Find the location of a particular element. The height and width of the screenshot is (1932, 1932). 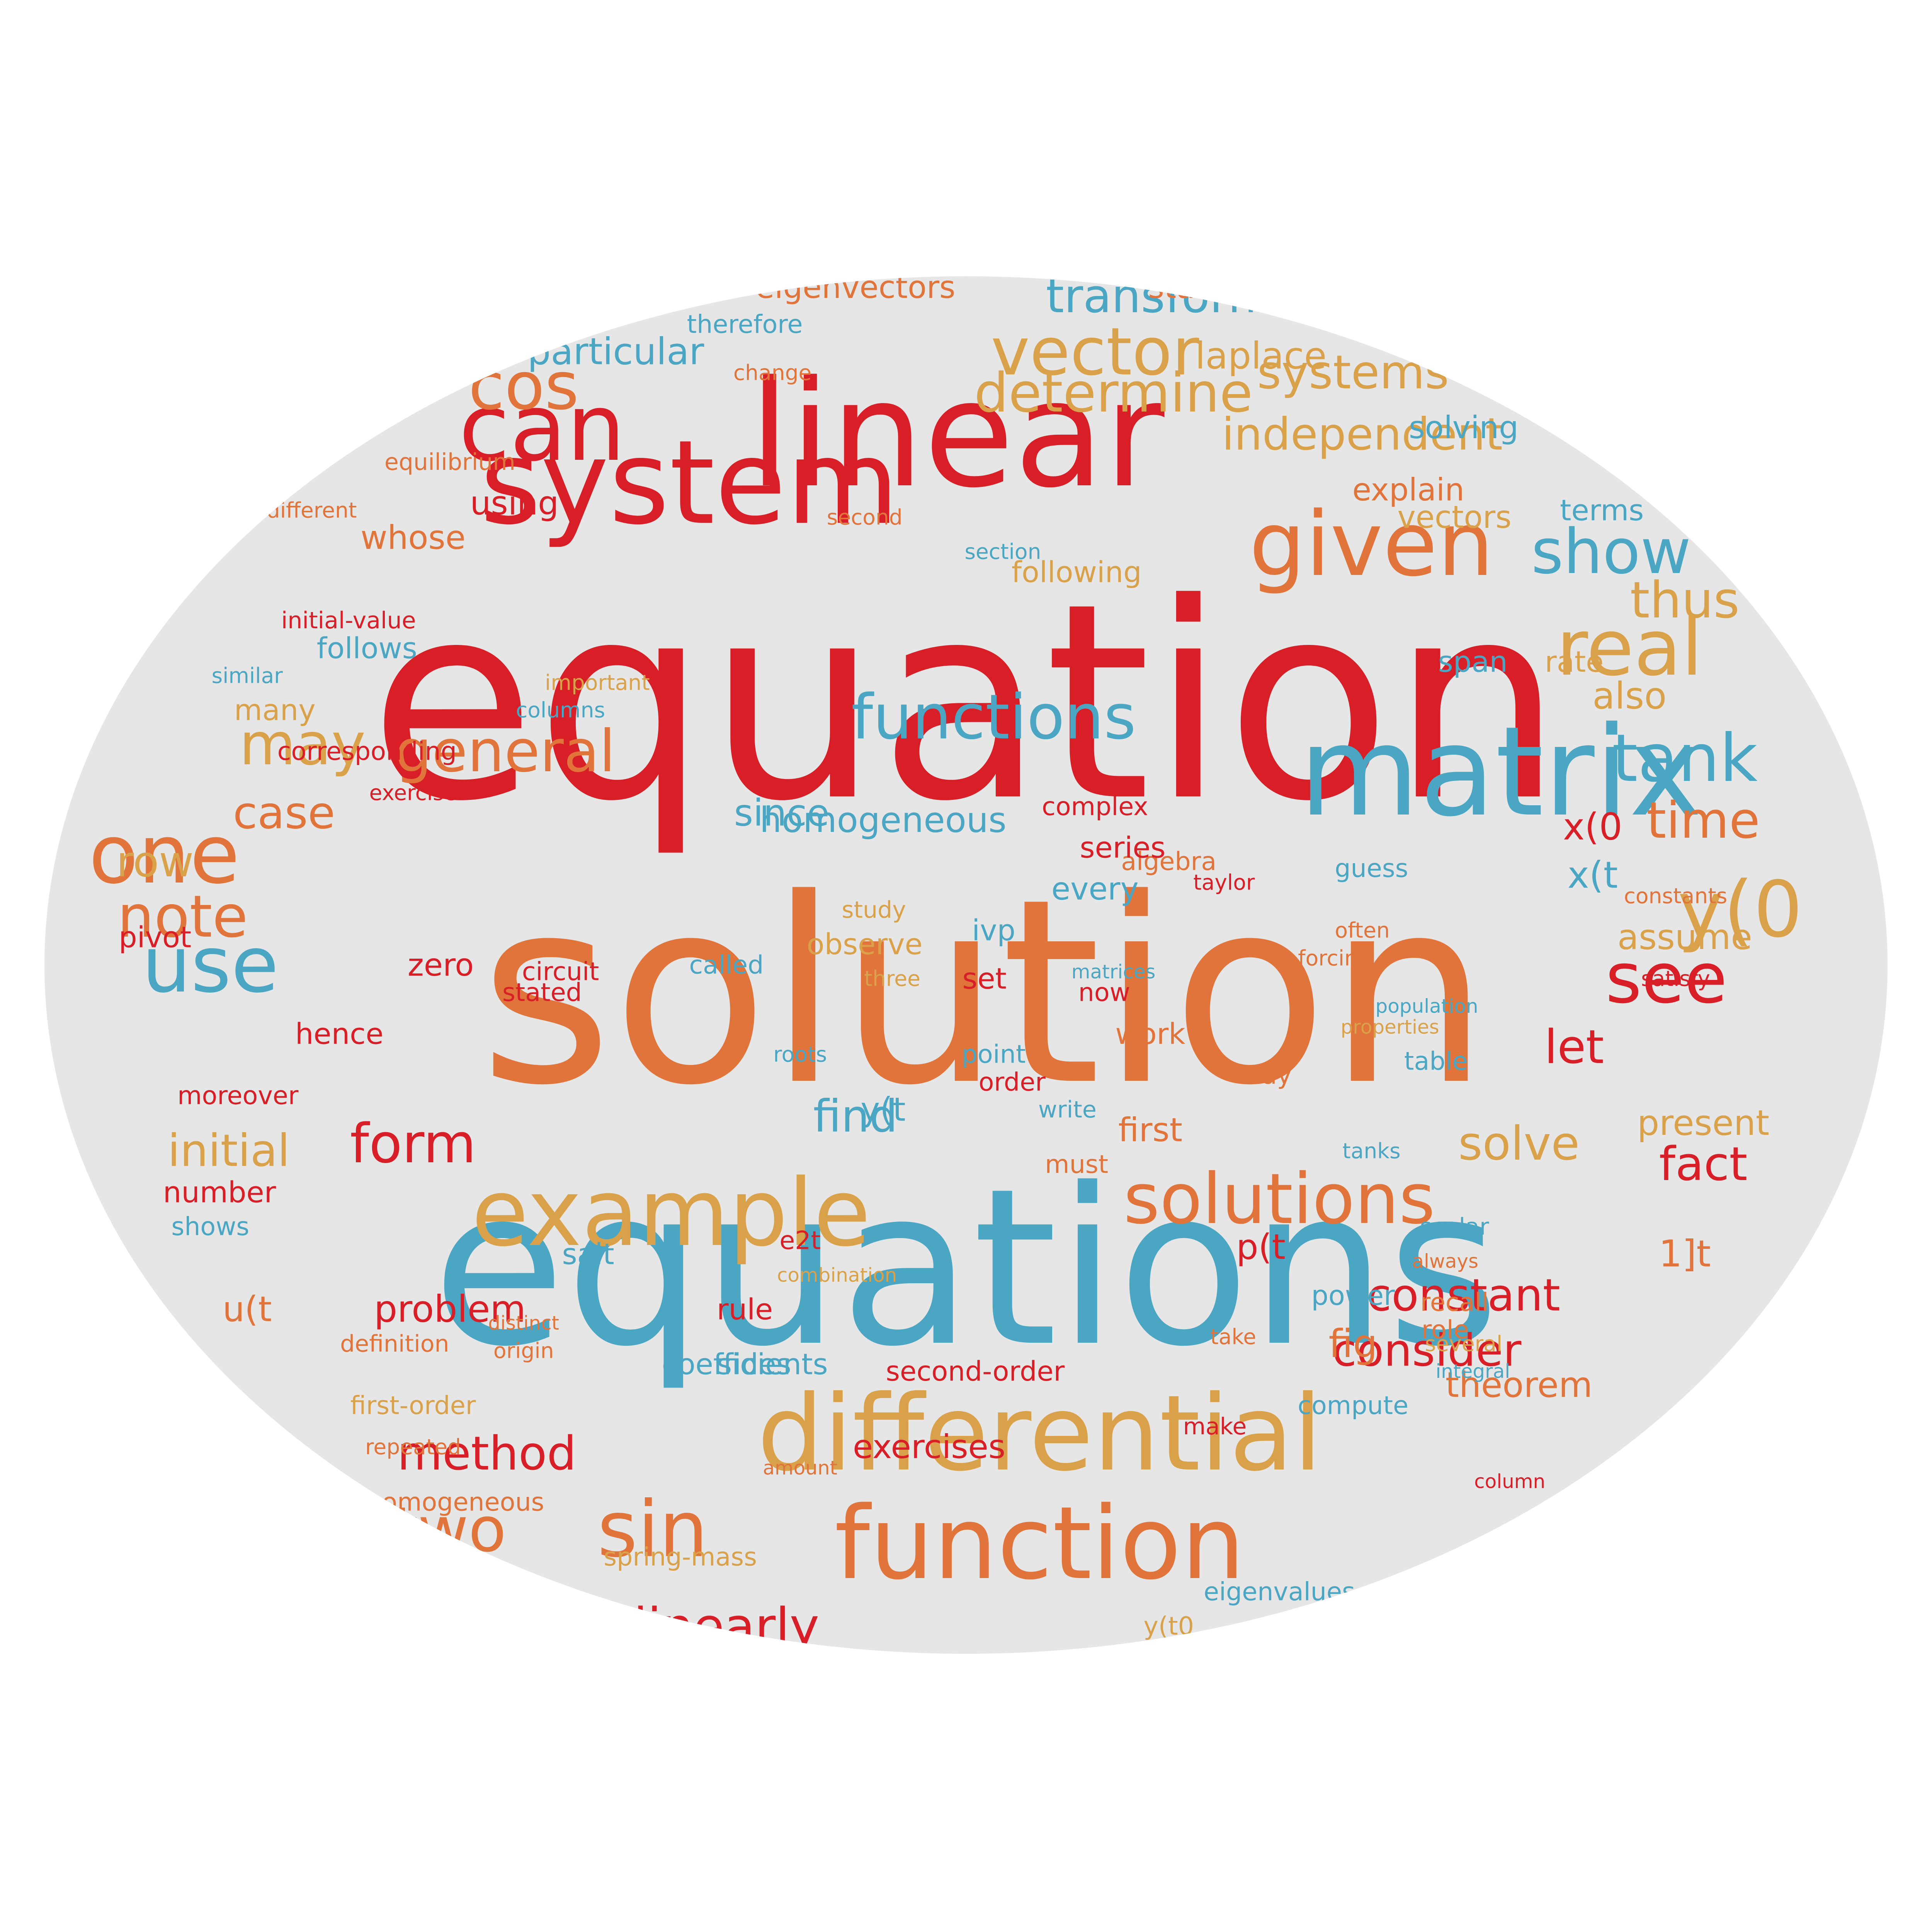

cloud-word: equation is located at coordinates (966, 703).